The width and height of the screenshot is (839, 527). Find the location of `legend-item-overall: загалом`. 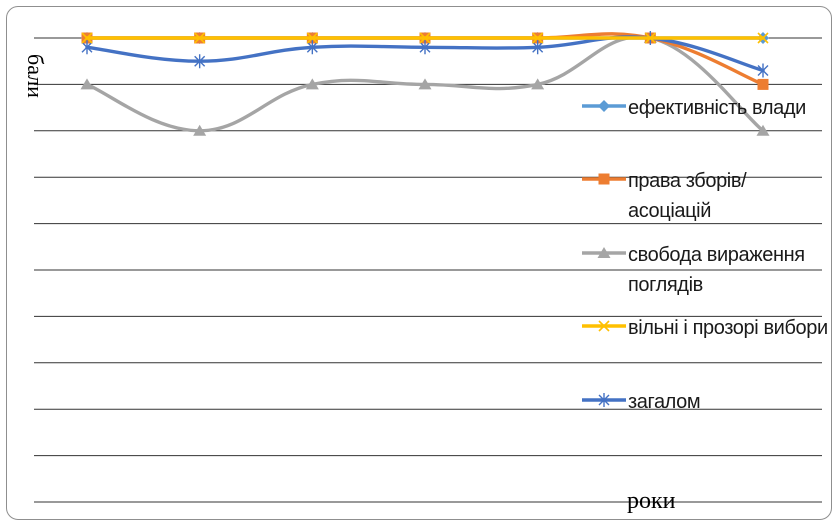

legend-item-overall: загалом is located at coordinates (640, 402).